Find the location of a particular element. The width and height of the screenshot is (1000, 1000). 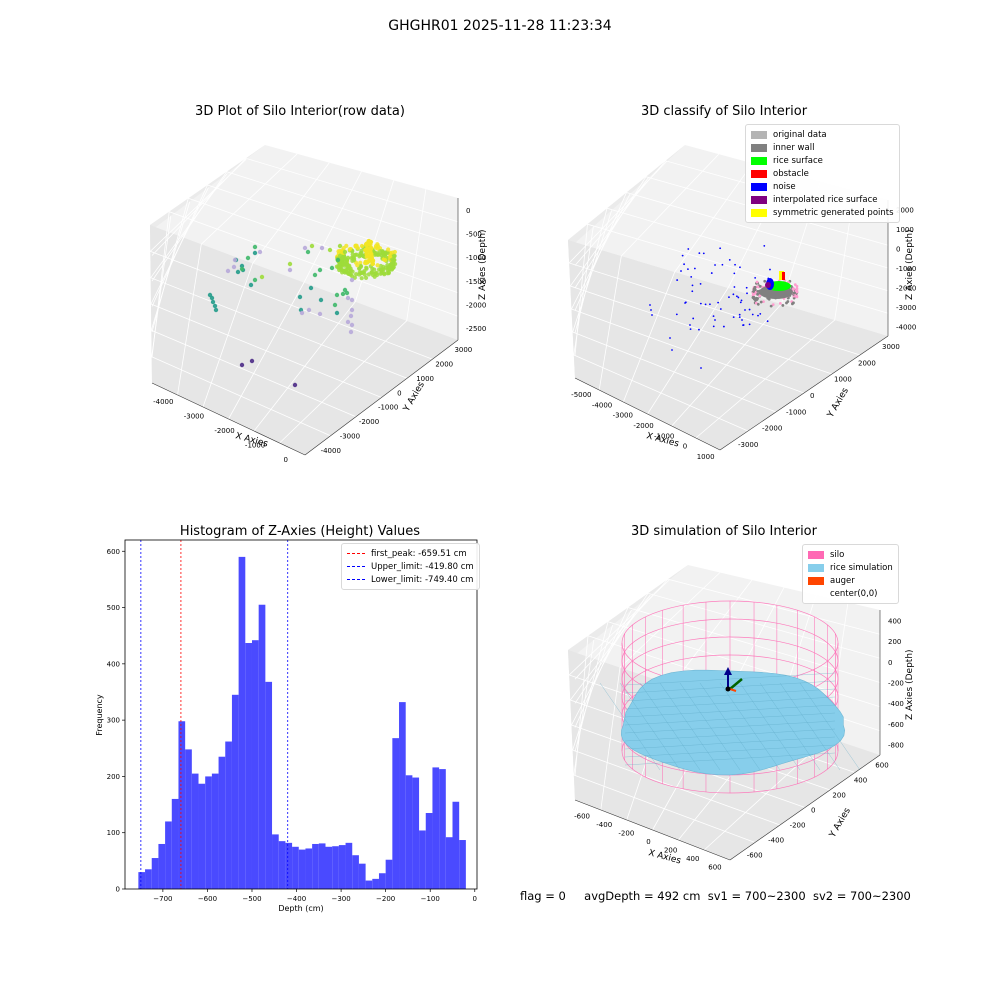

p4-ztick: -400 is located at coordinates (896, 704).